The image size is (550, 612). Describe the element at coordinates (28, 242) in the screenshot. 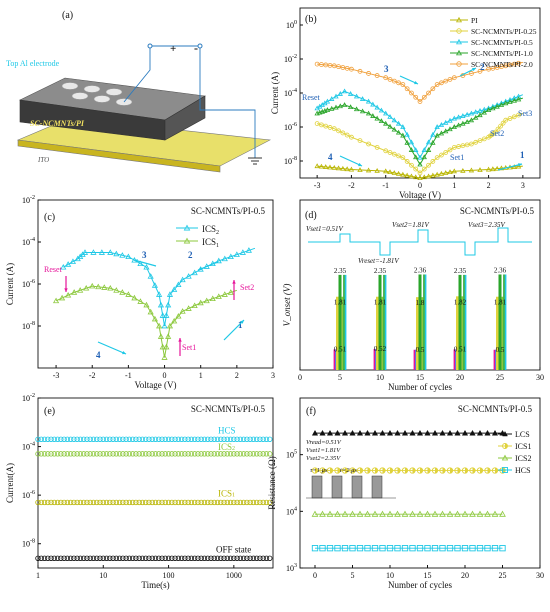

I see `y-tick-label-c: 10-4` at that location.